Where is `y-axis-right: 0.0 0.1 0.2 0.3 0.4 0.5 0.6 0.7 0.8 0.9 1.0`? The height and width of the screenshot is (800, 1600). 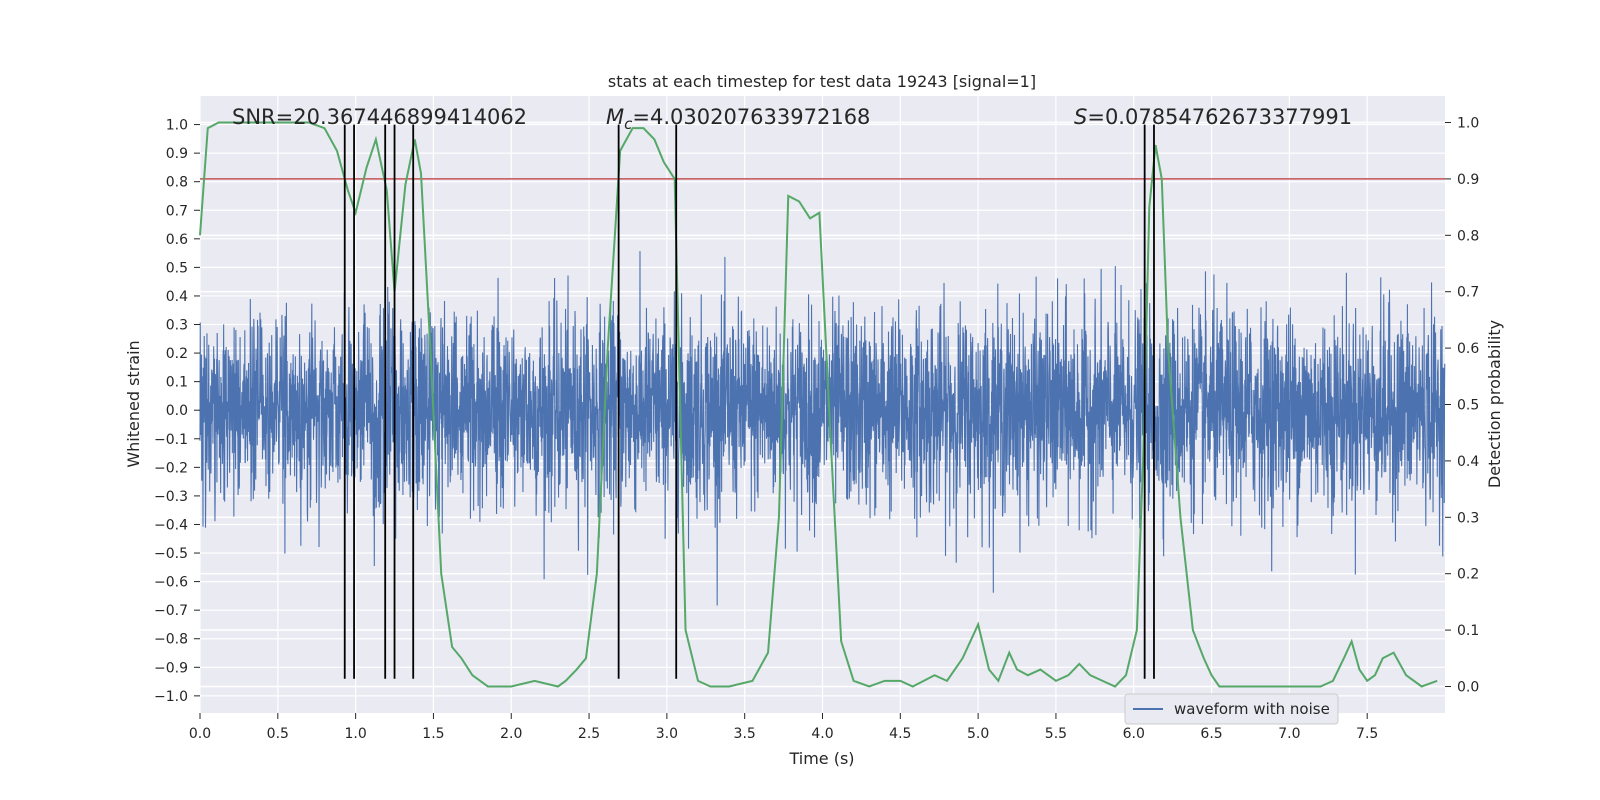
y-axis-right: 0.0 0.1 0.2 0.3 0.4 0.5 0.6 0.7 0.8 0.9 1.0 is located at coordinates (1462, 405).